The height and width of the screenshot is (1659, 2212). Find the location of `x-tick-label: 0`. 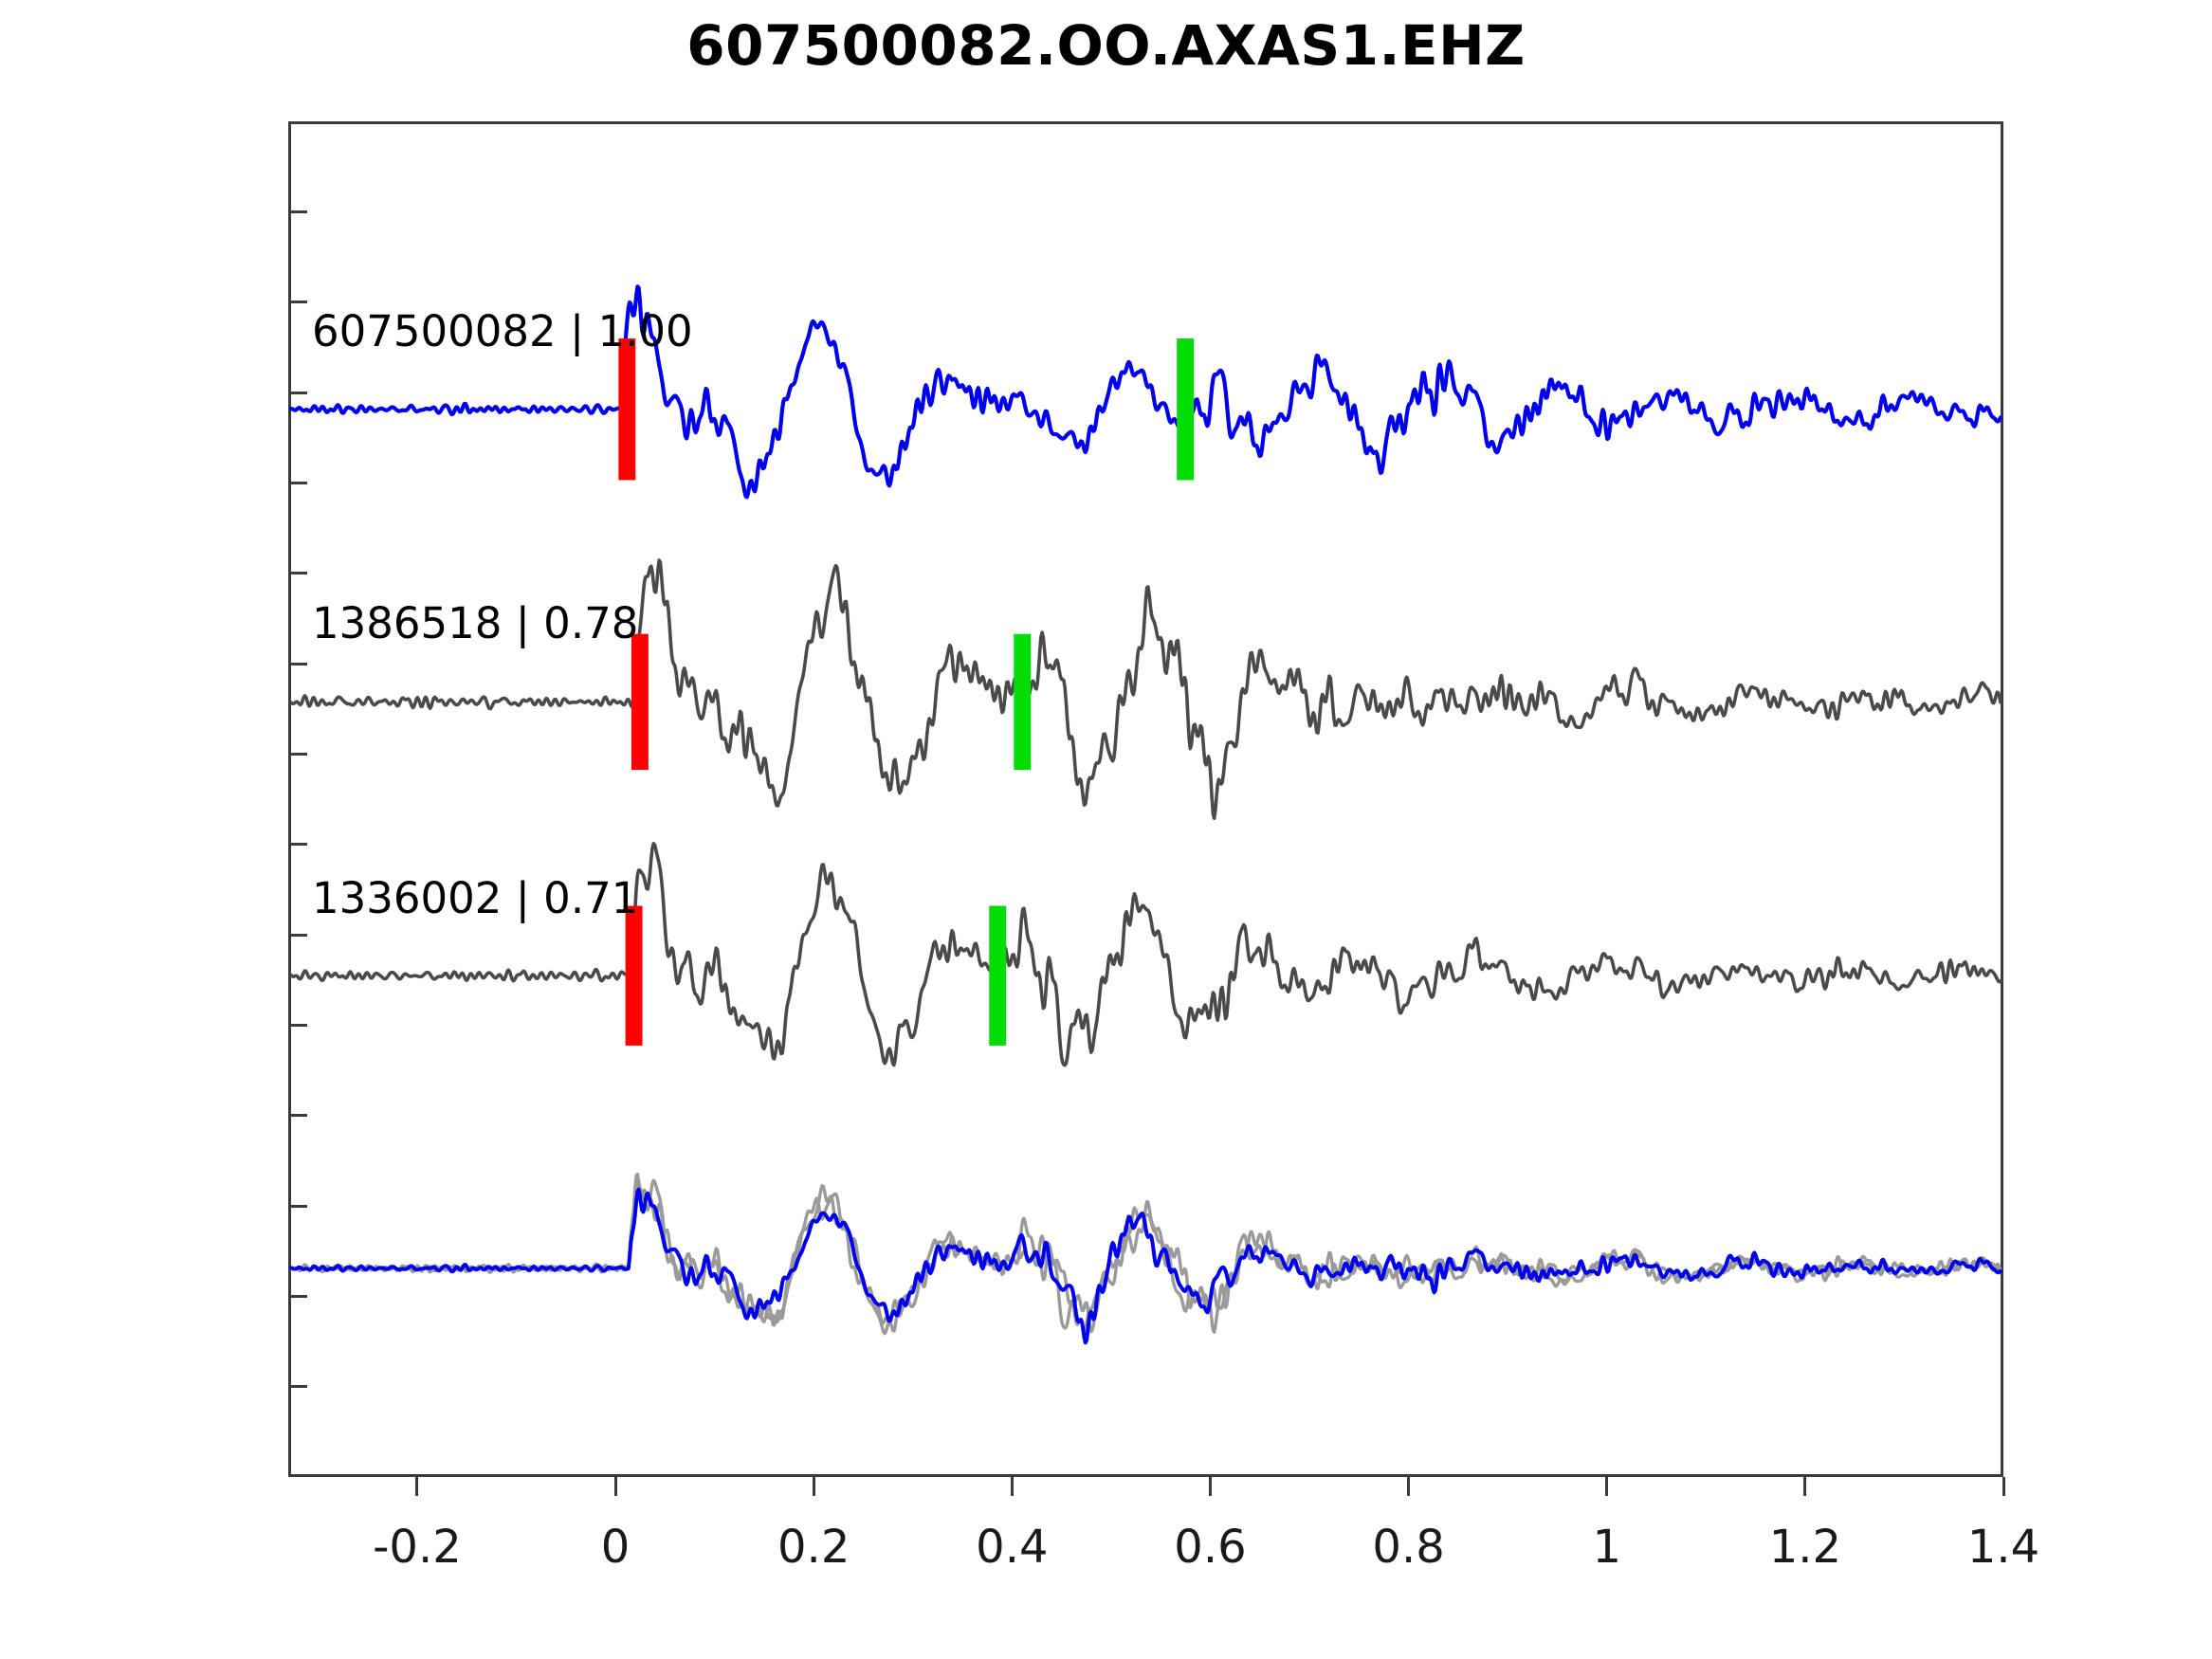

x-tick-label: 0 is located at coordinates (615, 1547).